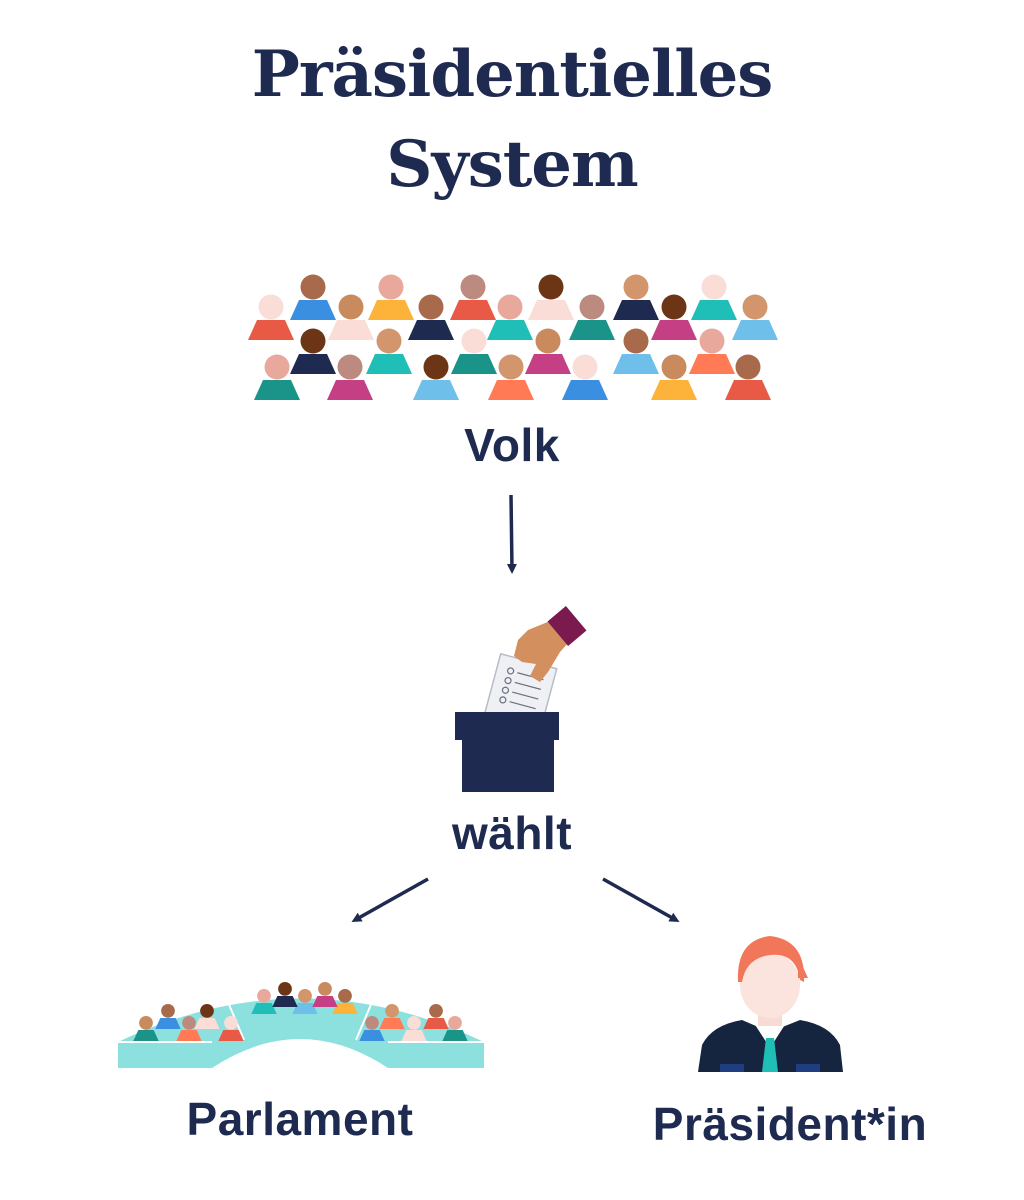 Image resolution: width=1024 pixels, height=1200 pixels. Describe the element at coordinates (641, 899) in the screenshot. I see `arrow-waehlt-to-praesident` at that location.